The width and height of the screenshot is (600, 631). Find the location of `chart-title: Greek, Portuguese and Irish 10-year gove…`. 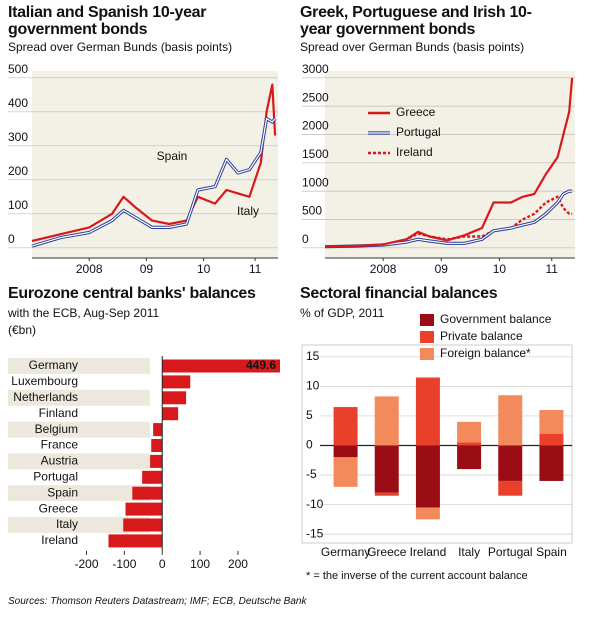

chart-title: Greek, Portuguese and Irish 10-year gove… is located at coordinates (416, 21).